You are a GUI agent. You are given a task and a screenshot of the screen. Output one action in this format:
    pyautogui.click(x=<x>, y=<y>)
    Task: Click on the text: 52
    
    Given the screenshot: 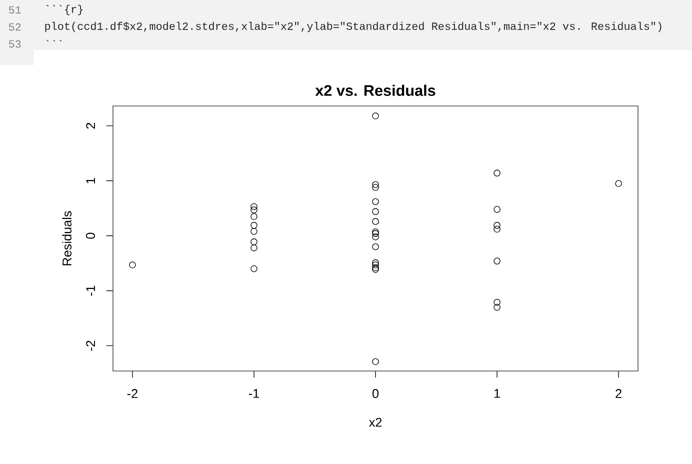 What is the action you would take?
    pyautogui.click(x=14, y=27)
    